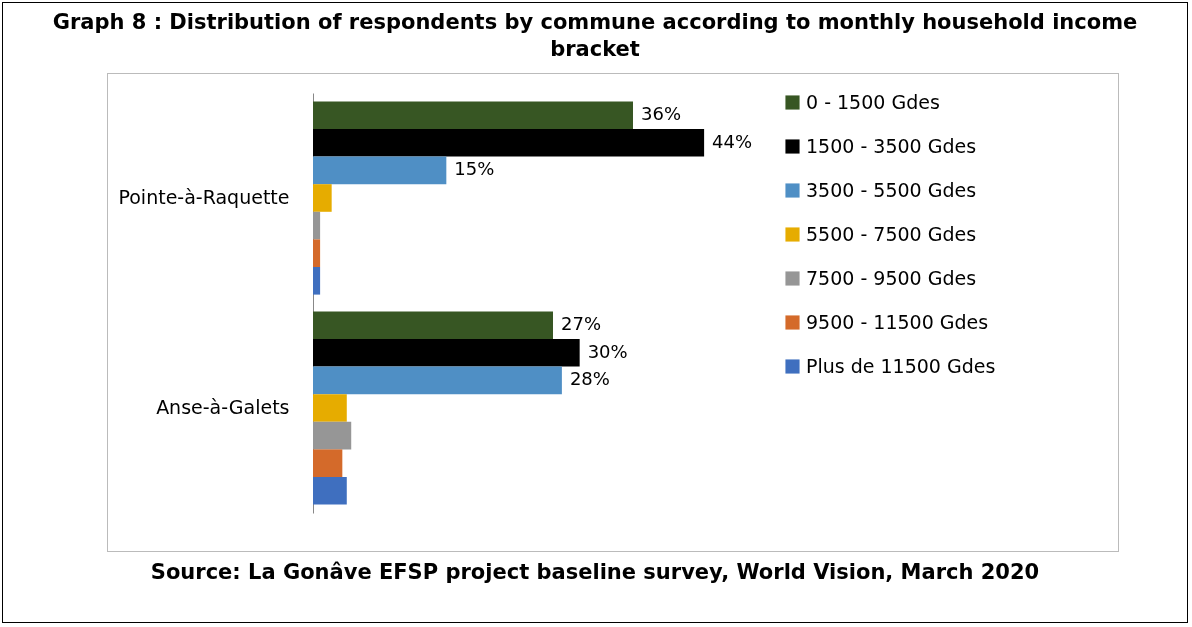 The height and width of the screenshot is (627, 1192). What do you see at coordinates (873, 101) in the screenshot?
I see `legend-label: 0 - 1500 Gdes` at bounding box center [873, 101].